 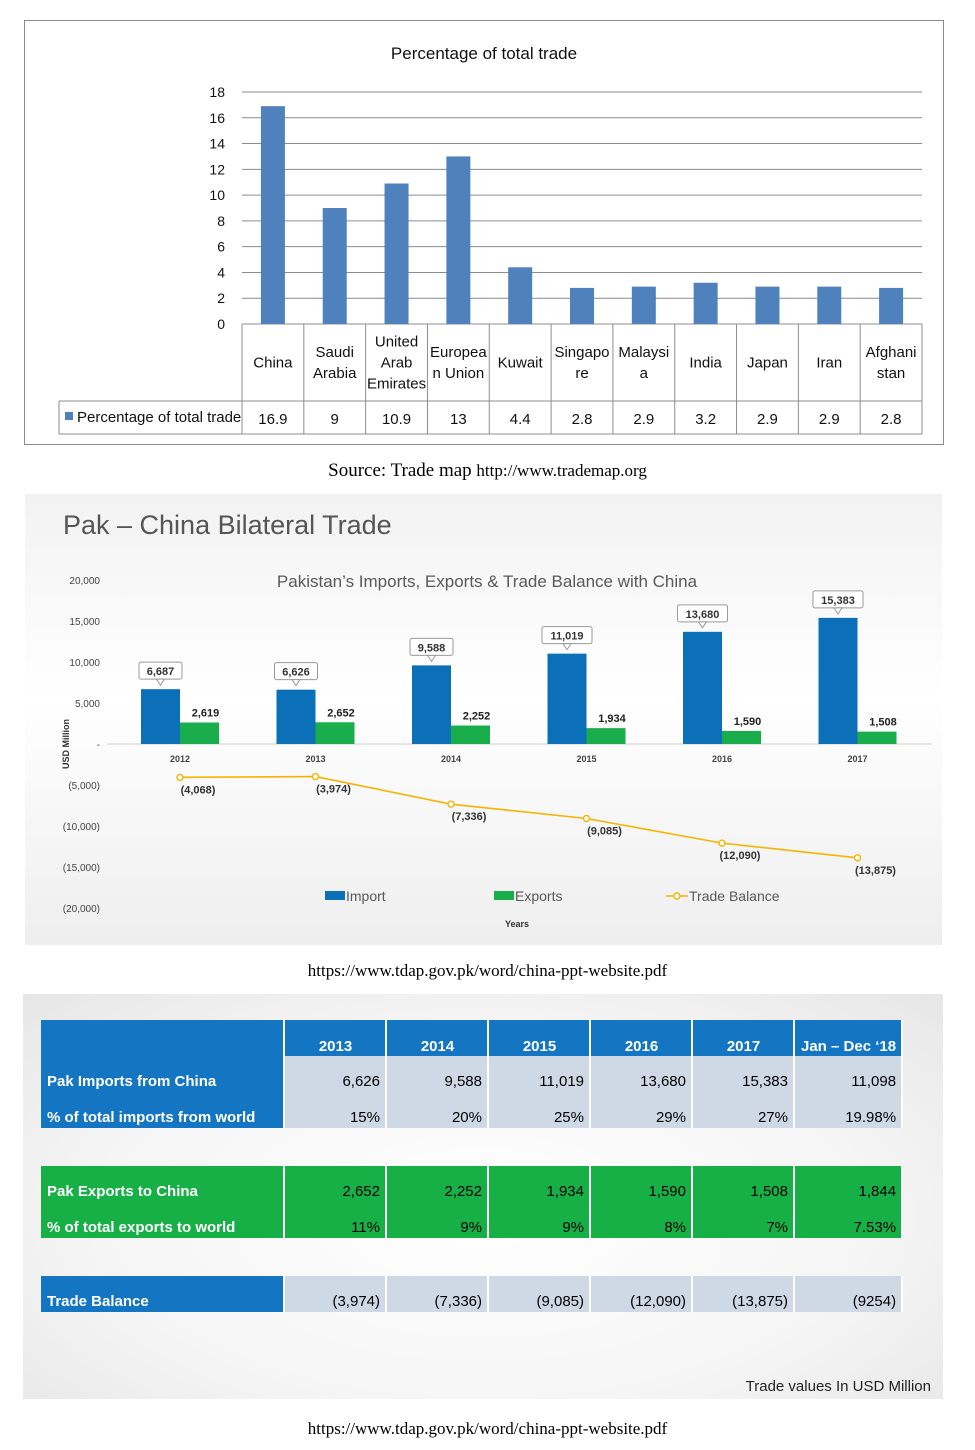 I want to click on data-table-value: 13, so click(x=458, y=419).